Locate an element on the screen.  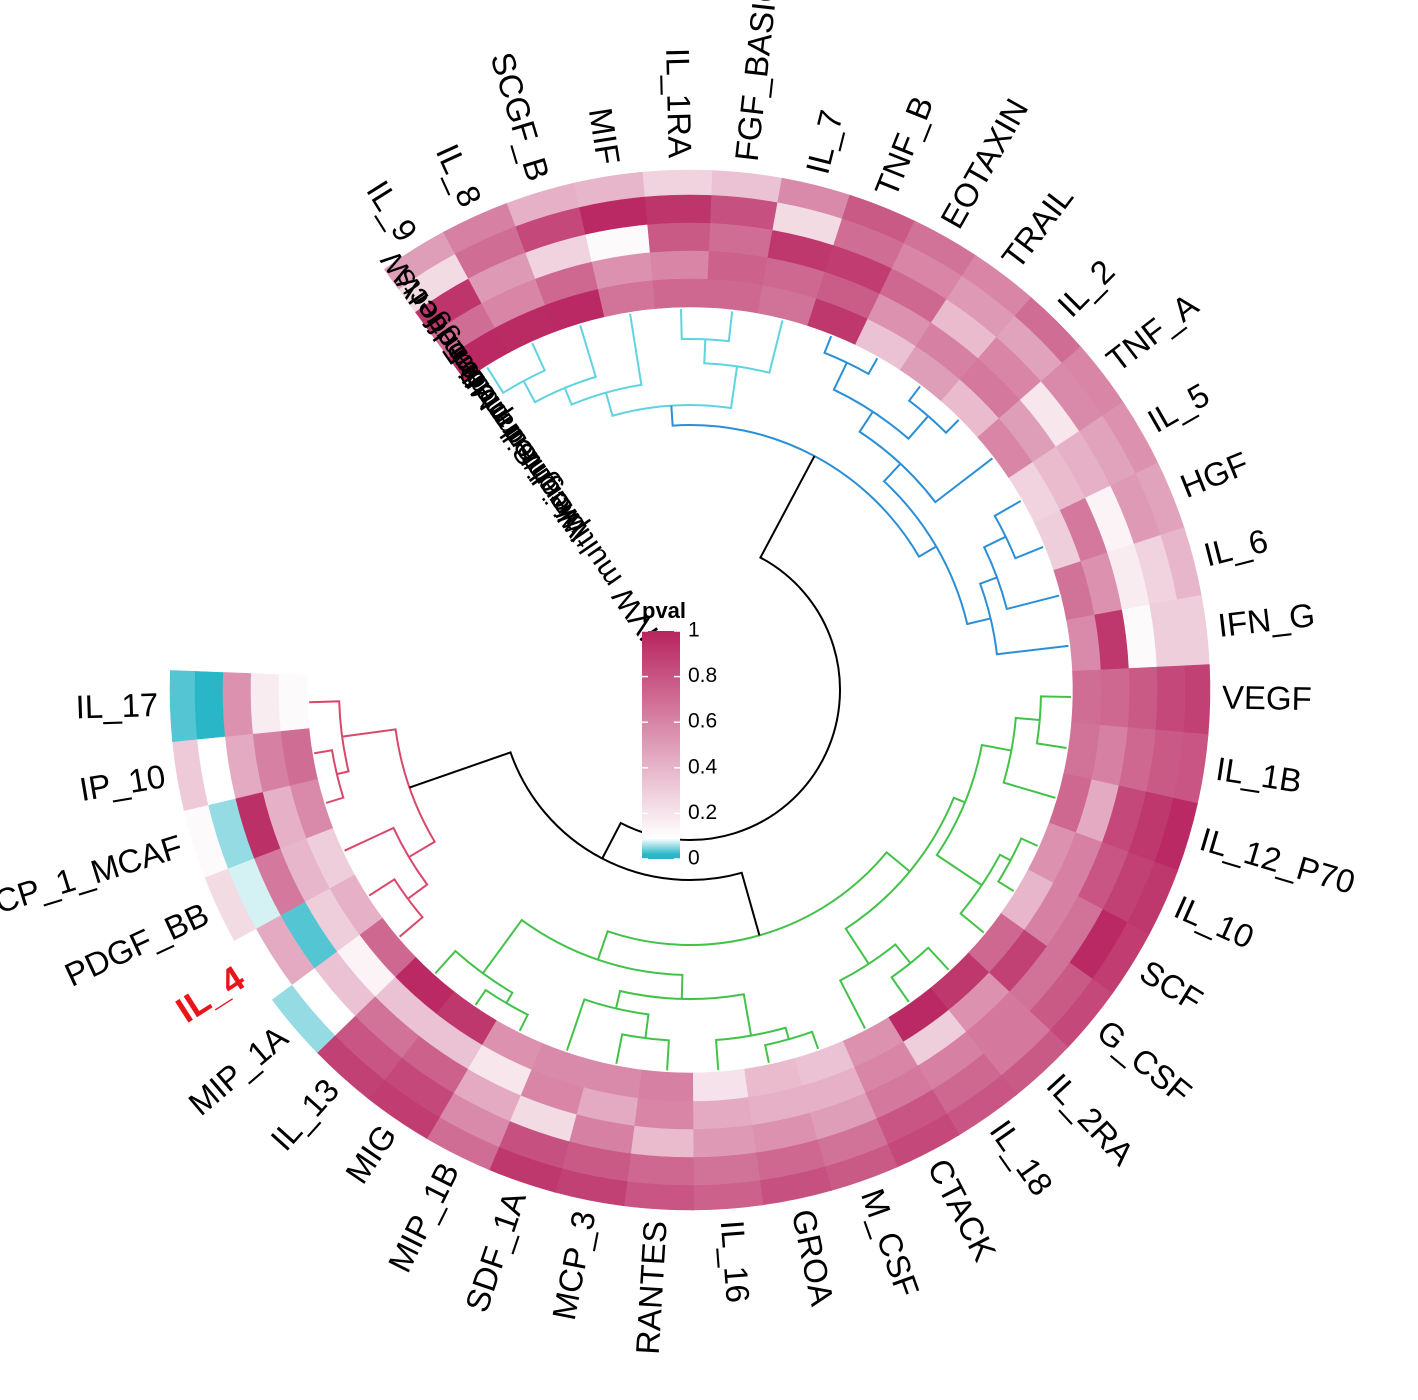
cytokine-label: IFN_G is located at coordinates (1266, 620).